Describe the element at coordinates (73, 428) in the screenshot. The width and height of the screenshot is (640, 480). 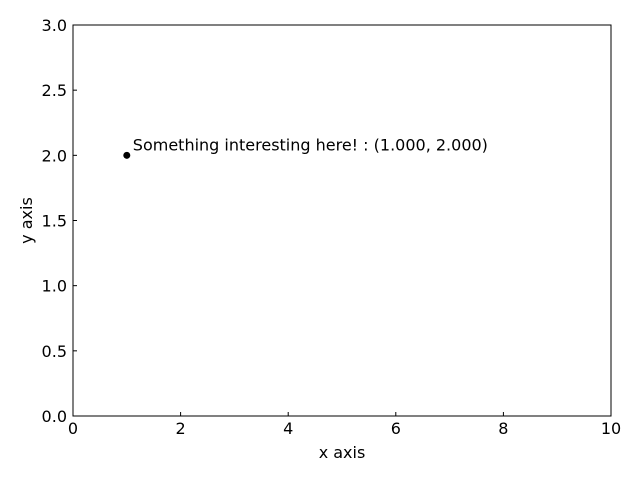
I see `x-tick-label: 0` at that location.